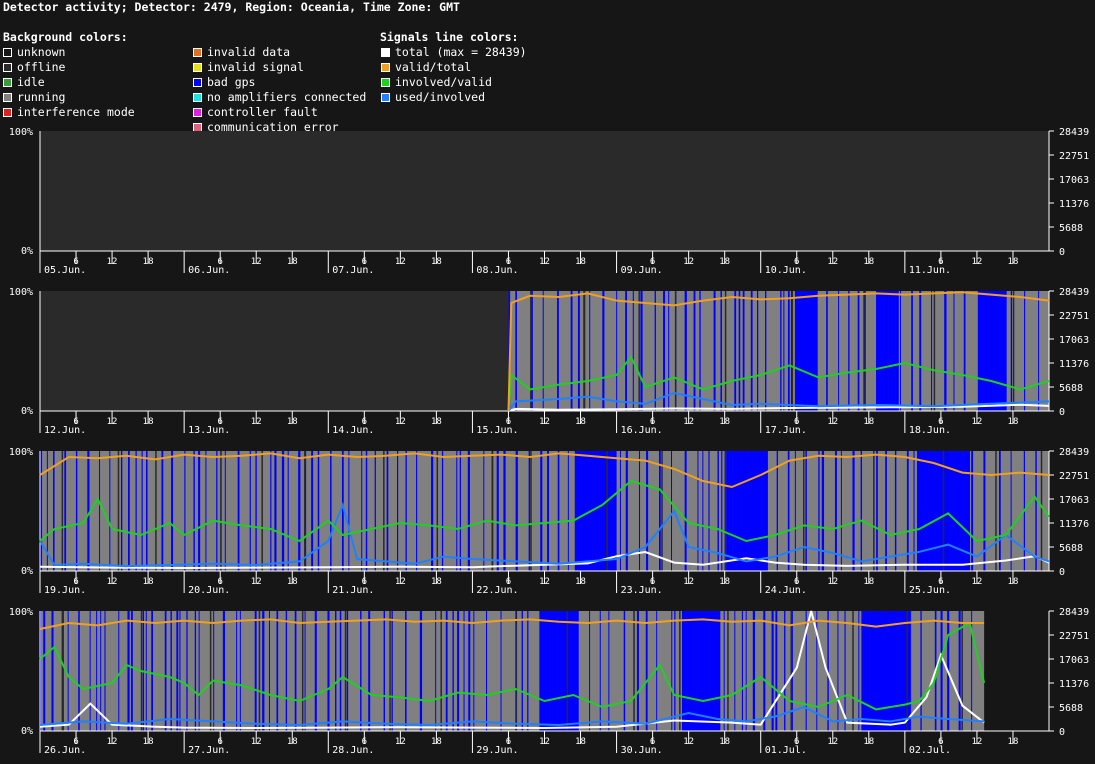  What do you see at coordinates (796, 742) in the screenshot?
I see `panel-3-hour-label-5-0: 6` at bounding box center [796, 742].